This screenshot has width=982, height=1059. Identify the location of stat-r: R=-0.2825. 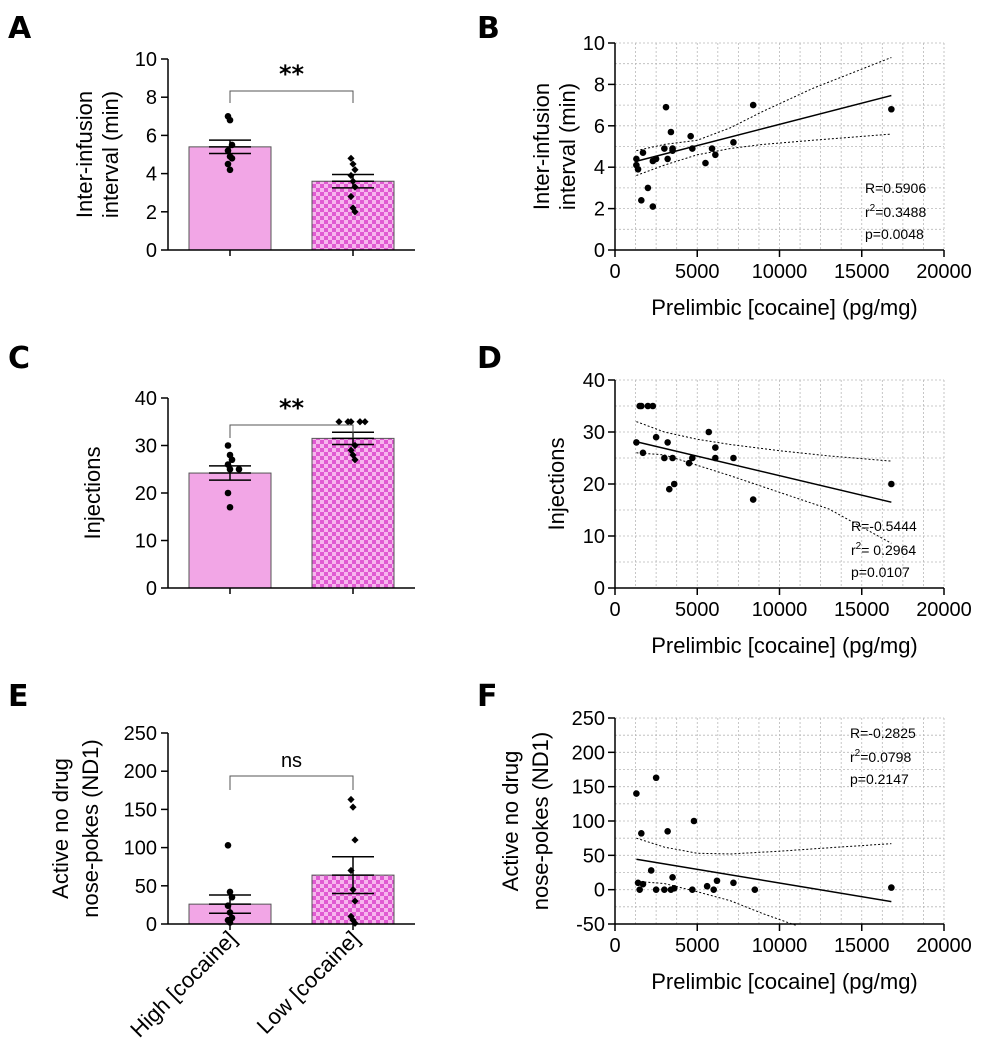
(883, 733).